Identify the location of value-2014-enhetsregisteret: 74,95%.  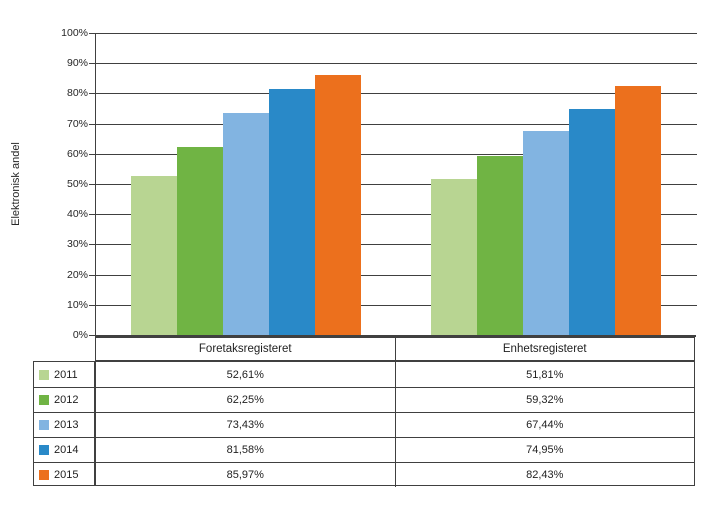
(545, 450).